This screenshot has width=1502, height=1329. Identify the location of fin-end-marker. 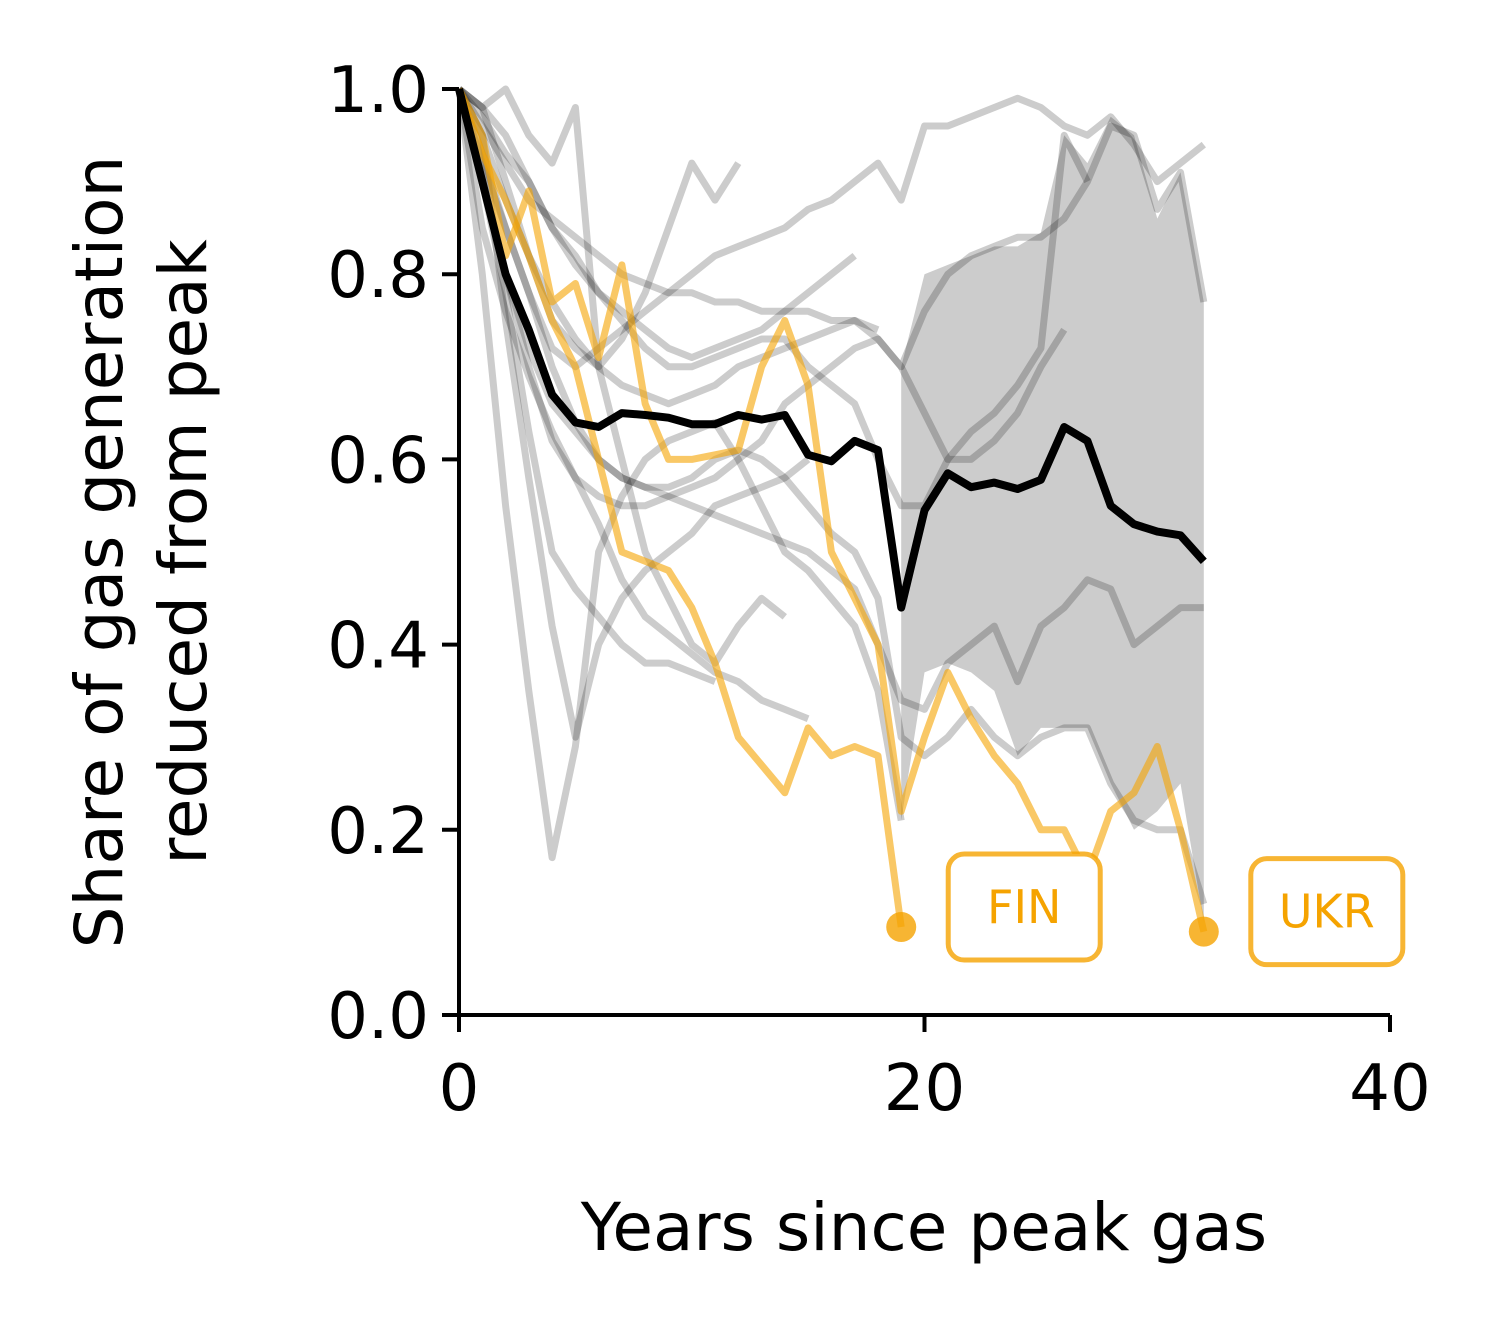
(901, 927).